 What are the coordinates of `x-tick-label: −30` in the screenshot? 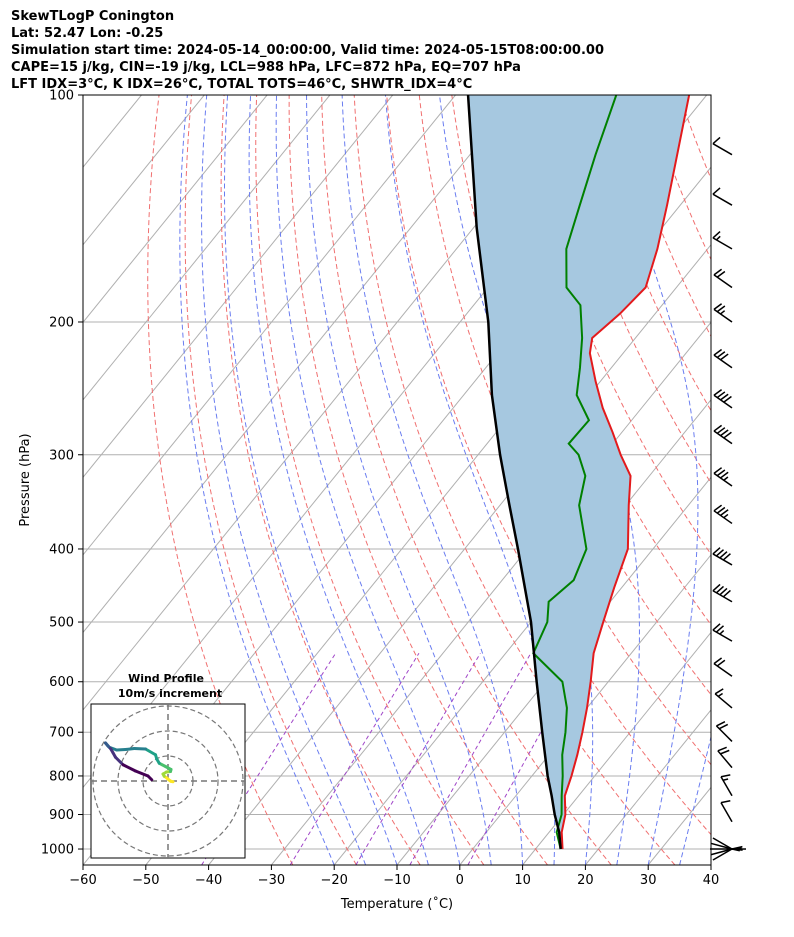 It's located at (271, 880).